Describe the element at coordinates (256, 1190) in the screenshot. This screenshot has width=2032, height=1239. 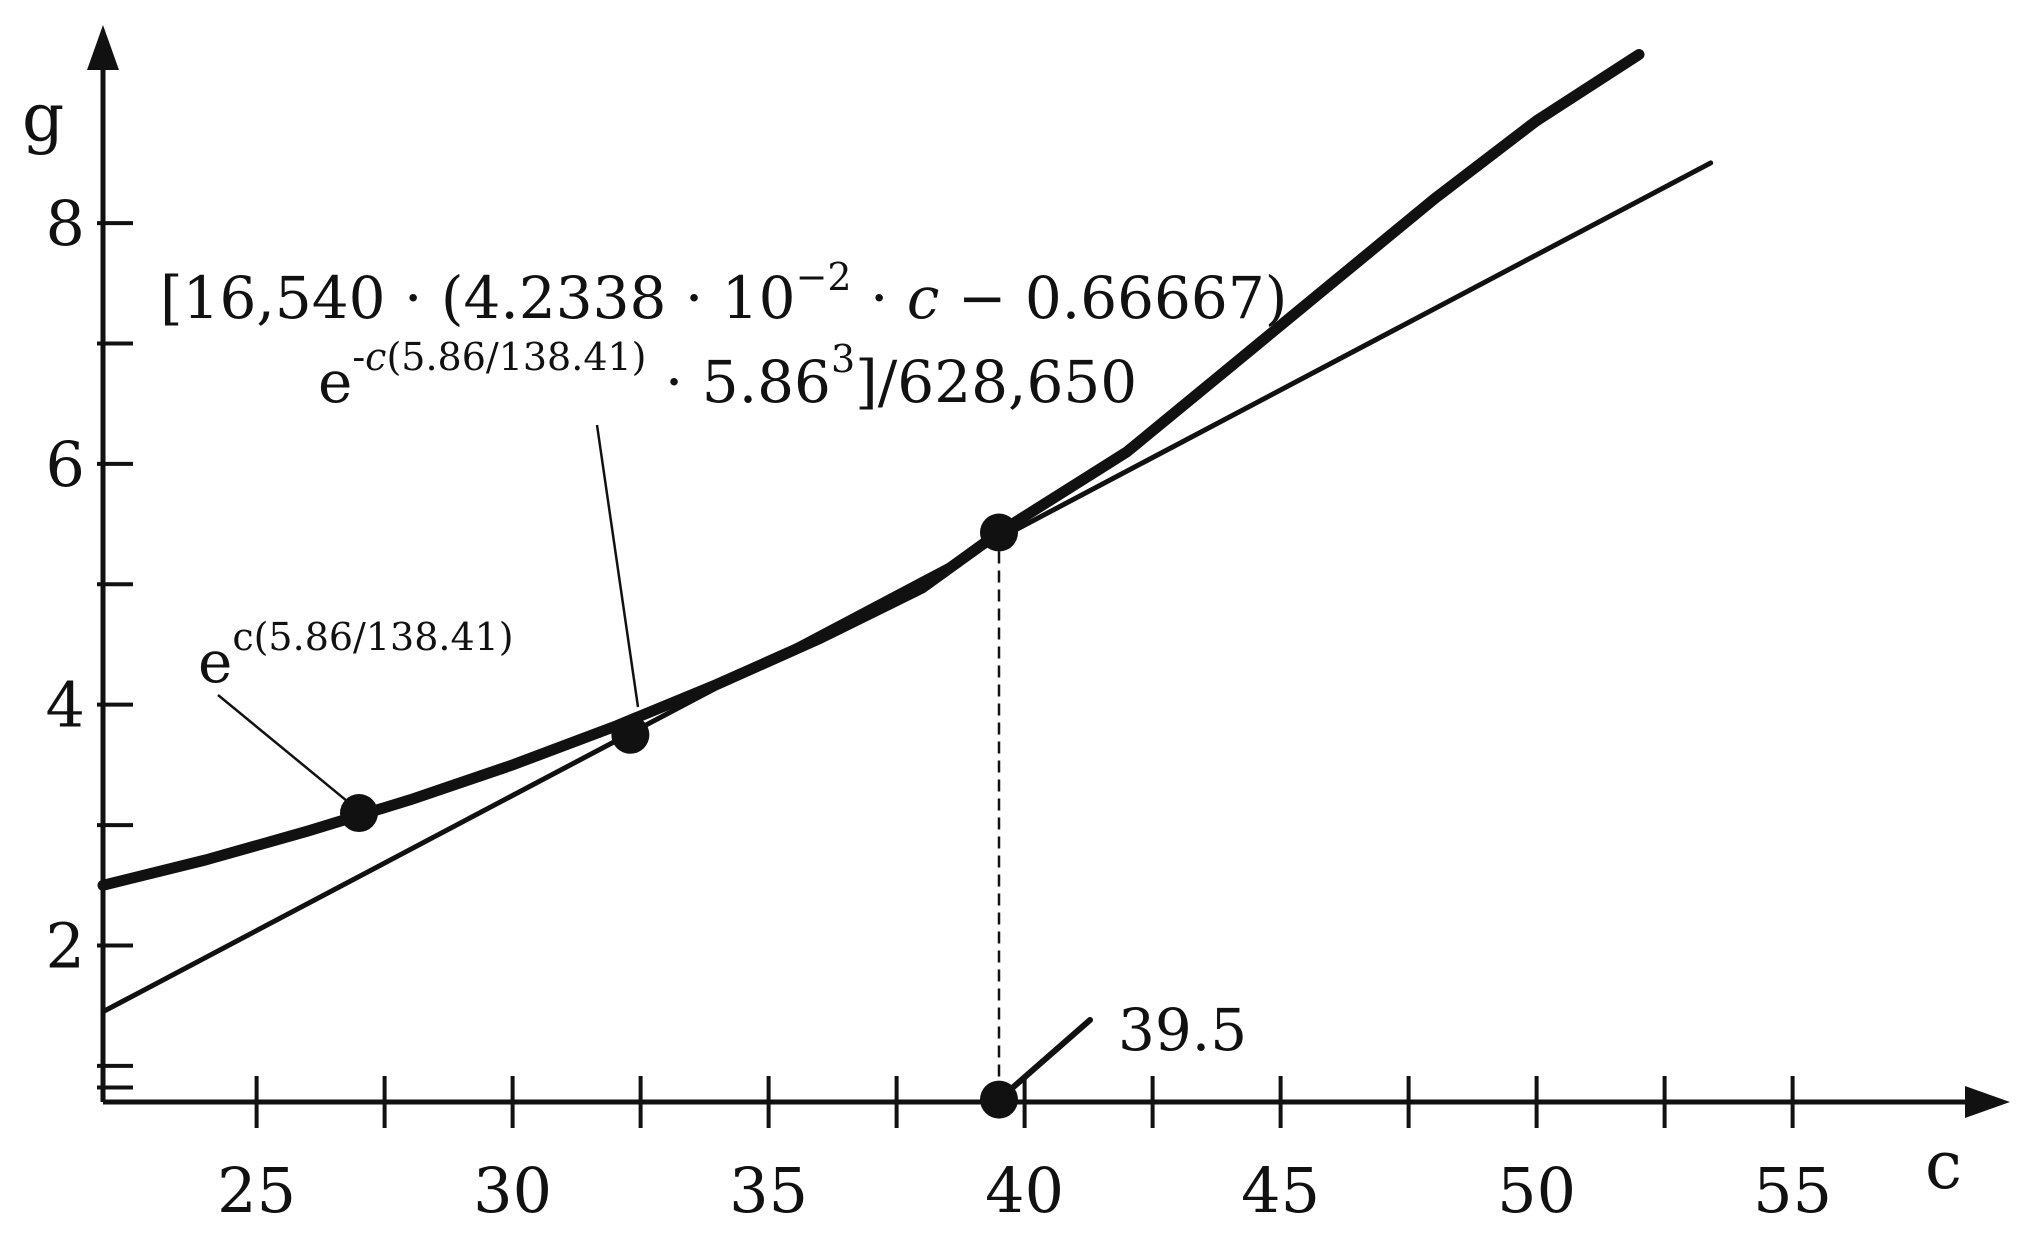
I see `x-tick-label-25: 25` at that location.